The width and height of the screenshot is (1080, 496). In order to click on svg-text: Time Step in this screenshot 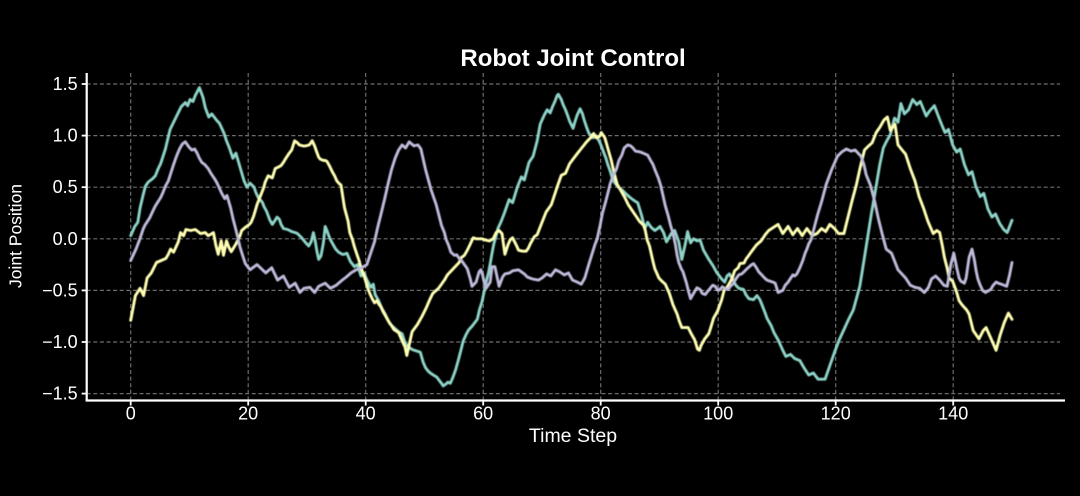, I will do `click(573, 436)`.